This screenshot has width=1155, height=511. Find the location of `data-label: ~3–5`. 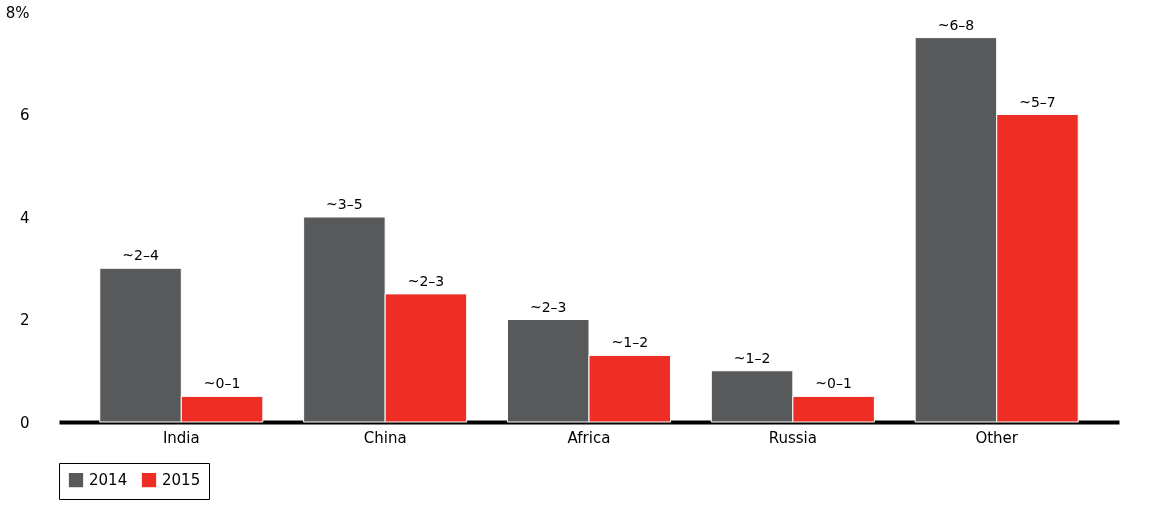

data-label: ~3–5 is located at coordinates (344, 204).